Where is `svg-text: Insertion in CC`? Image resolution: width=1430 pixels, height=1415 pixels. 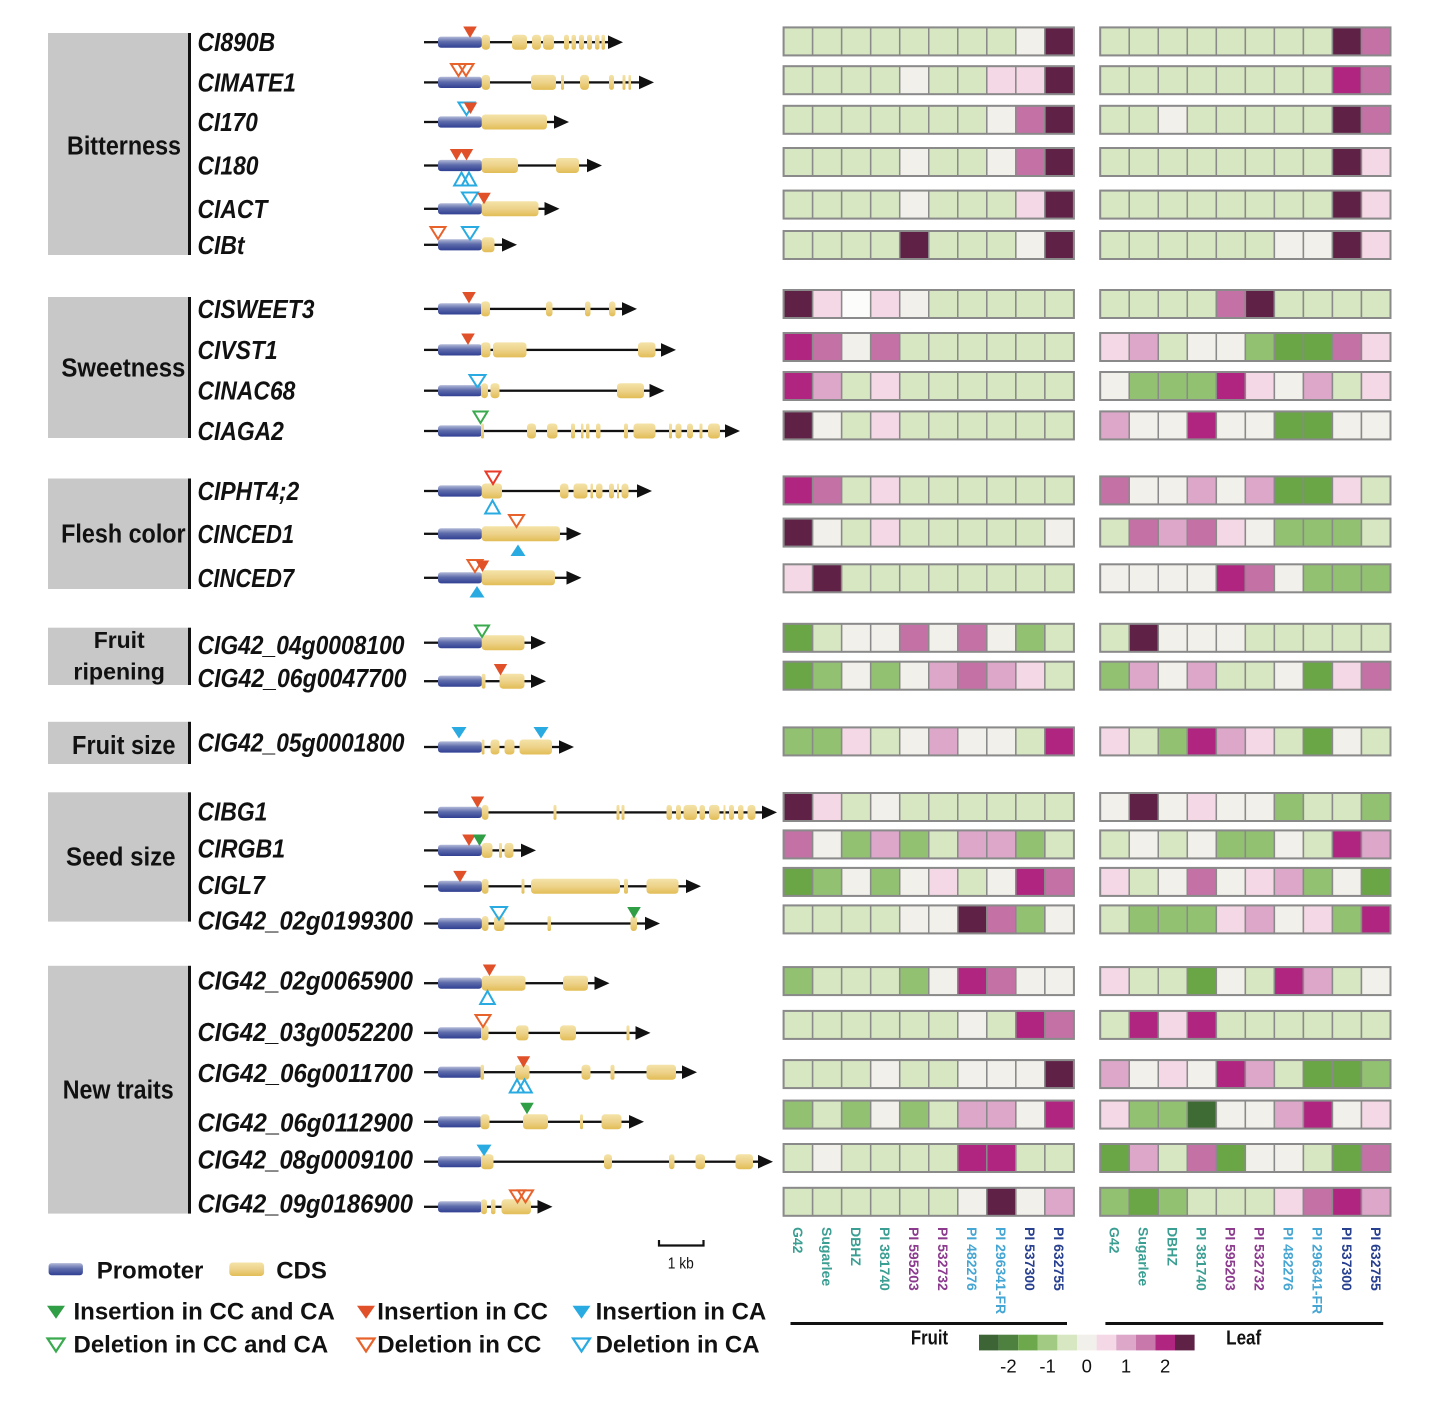
svg-text: Insertion in CC is located at coordinates (462, 1312).